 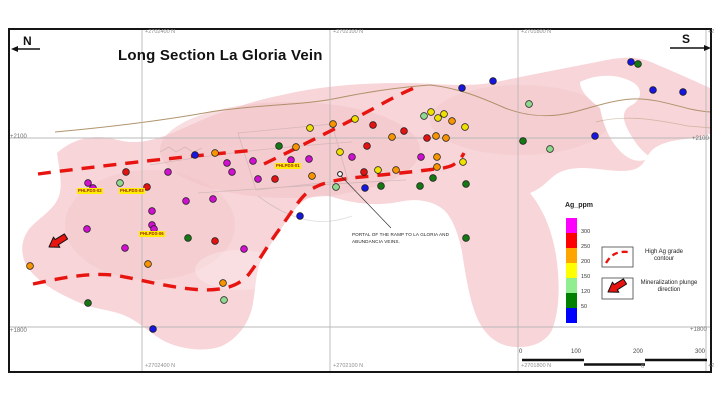 I want to click on mine-workings-lines, so click(x=278, y=172).